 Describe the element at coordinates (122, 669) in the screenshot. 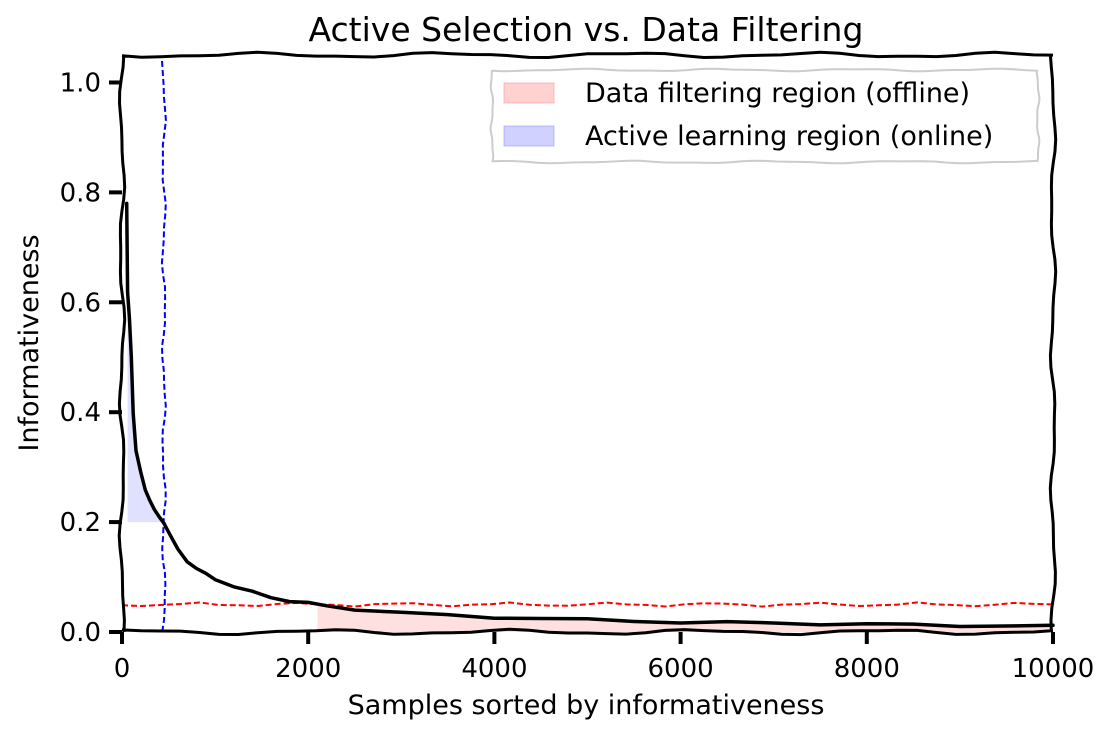

I see `x-tick-label: 0` at that location.